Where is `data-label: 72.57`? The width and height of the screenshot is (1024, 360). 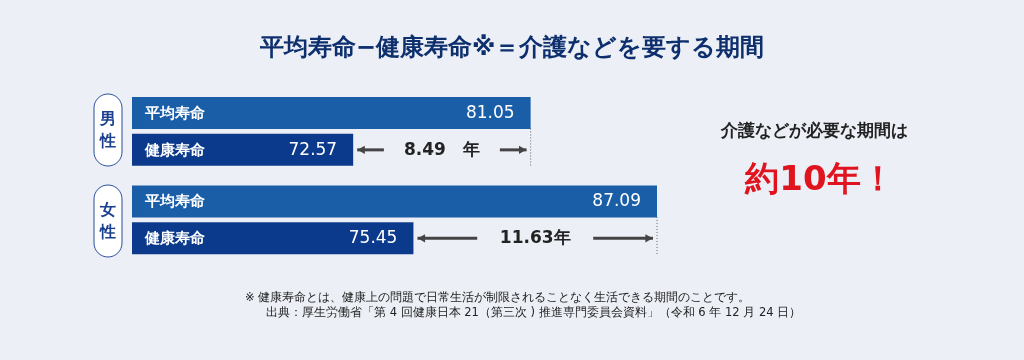
data-label: 72.57 is located at coordinates (313, 148).